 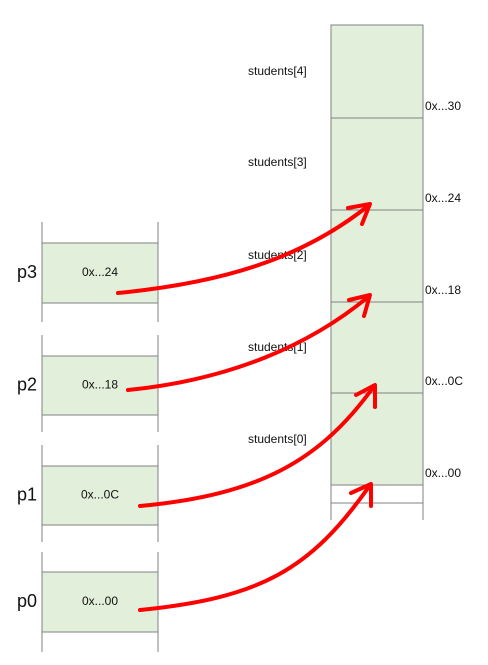 What do you see at coordinates (27, 494) in the screenshot?
I see `pointer-name: p1` at bounding box center [27, 494].